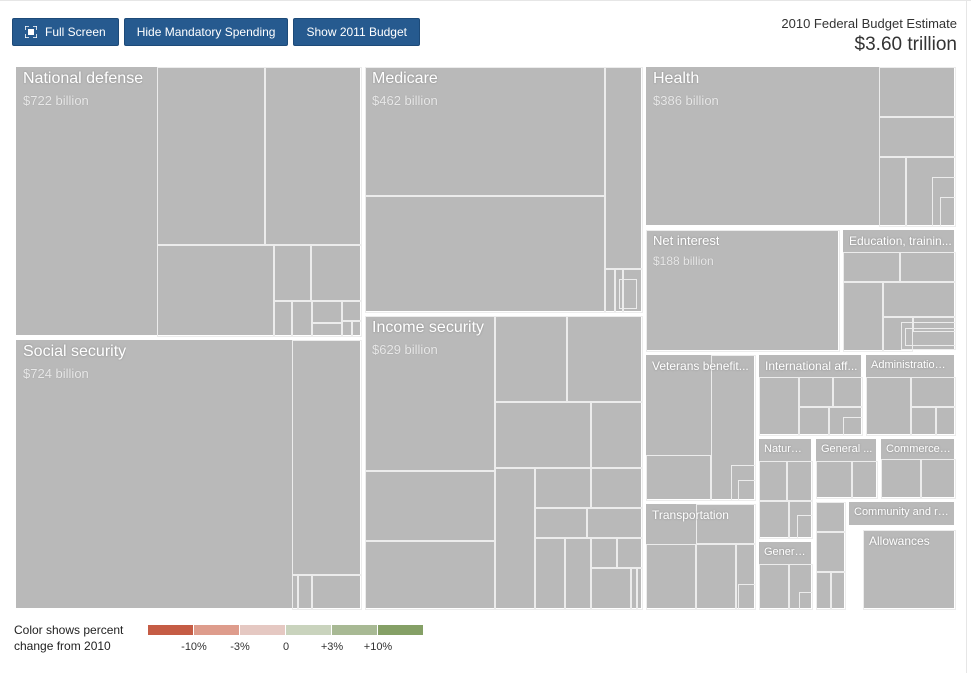 The image size is (971, 673). I want to click on treemap-cell-5-health: Health $386 billion, so click(800, 146).